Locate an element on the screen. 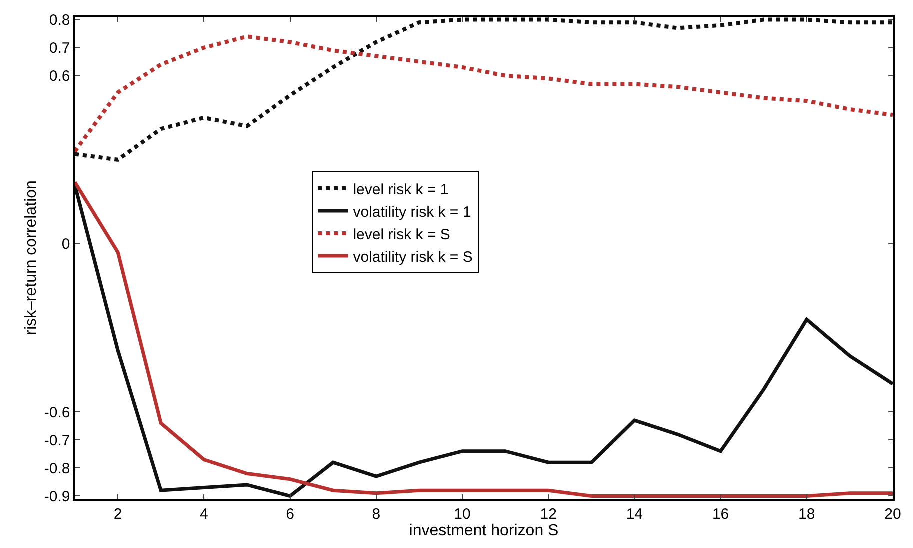 This screenshot has width=913, height=548. legend-label: level risk k = 1 is located at coordinates (401, 189).